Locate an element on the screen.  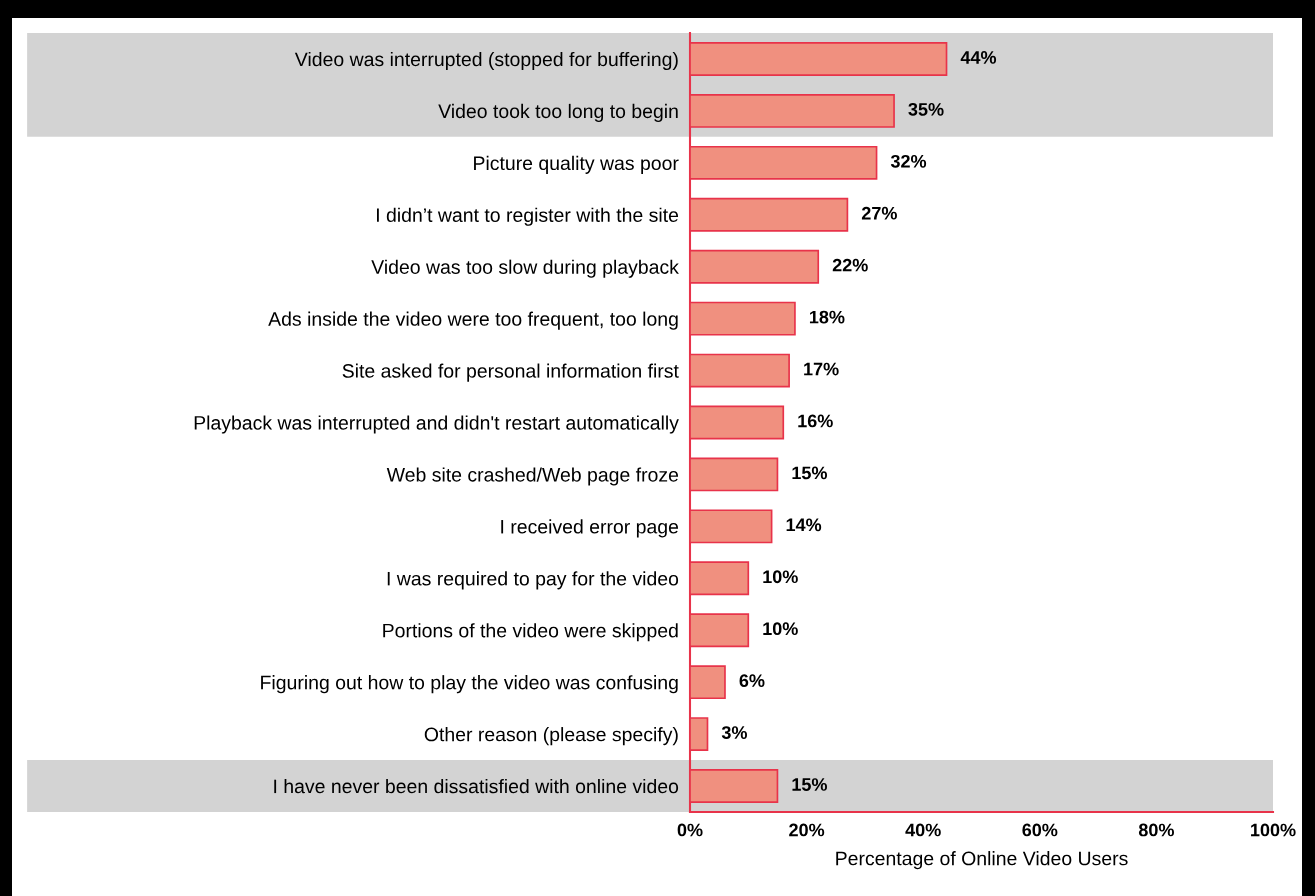
y-tick-label: Figuring out how to play the video was confusing is located at coordinates (469, 684).